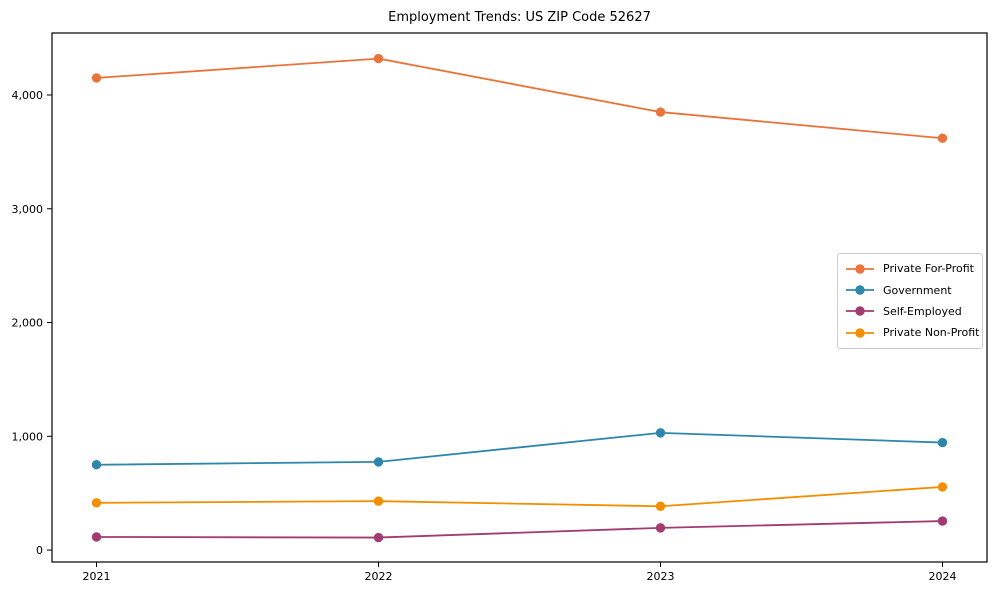 This screenshot has height=600, width=1000. What do you see at coordinates (519, 17) in the screenshot?
I see `chart-title: Employment Trends: US ZIP Code 52627` at bounding box center [519, 17].